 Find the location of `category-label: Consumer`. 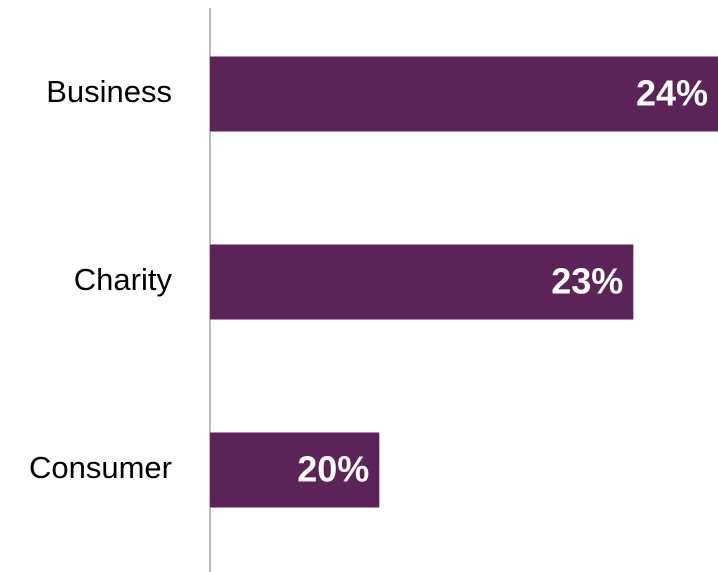

category-label: Consumer is located at coordinates (100, 467).